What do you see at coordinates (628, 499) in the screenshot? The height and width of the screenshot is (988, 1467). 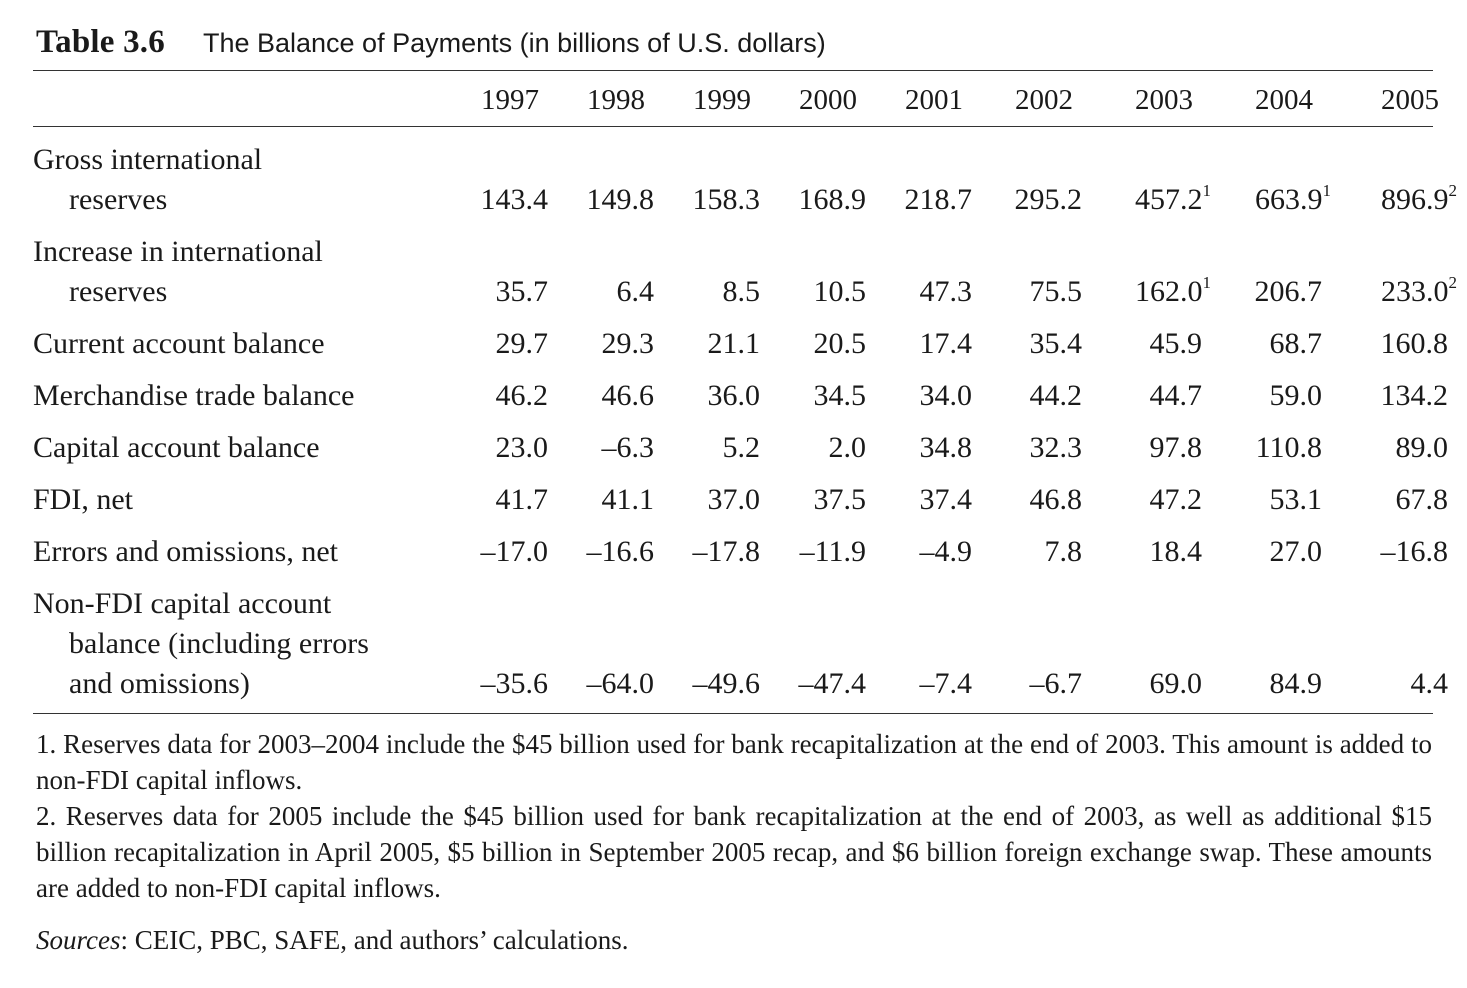 I see `cell-value: 41.1` at bounding box center [628, 499].